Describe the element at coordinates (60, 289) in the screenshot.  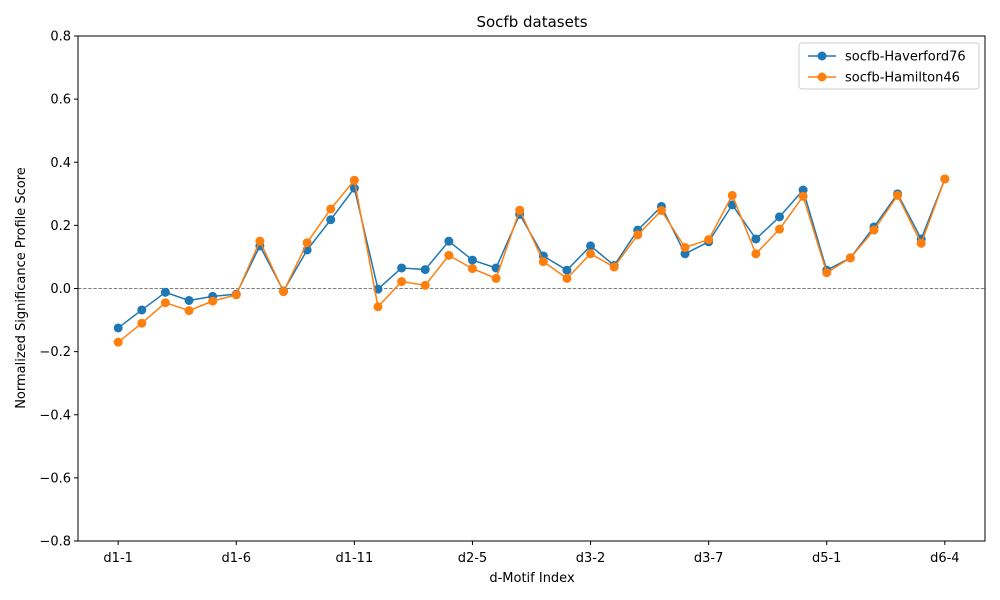
I see `y-tick-label: 0.0` at that location.